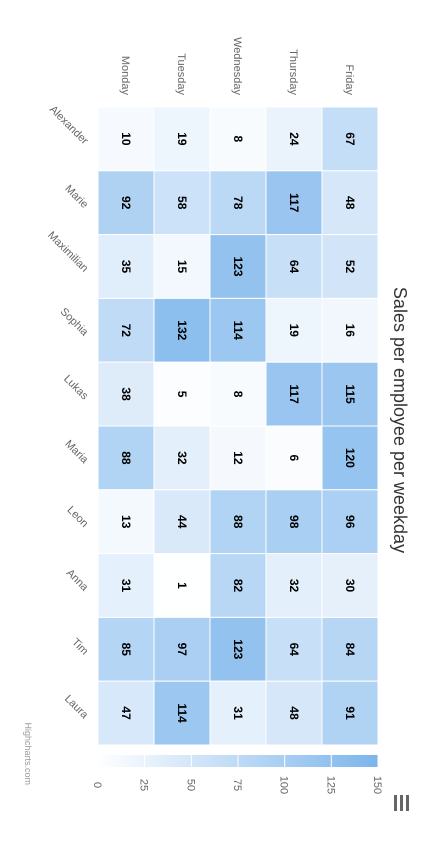 The width and height of the screenshot is (438, 866). What do you see at coordinates (350, 331) in the screenshot?
I see `cell-value-label: 16` at bounding box center [350, 331].